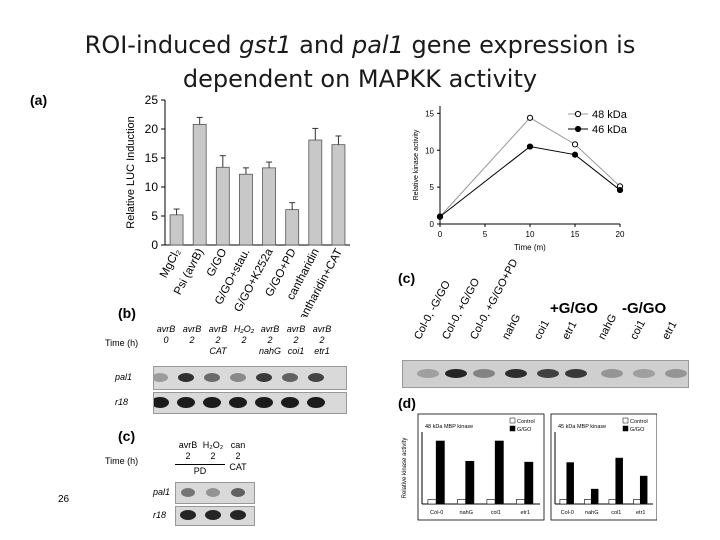  I want to click on legend-marker, so click(578, 114).